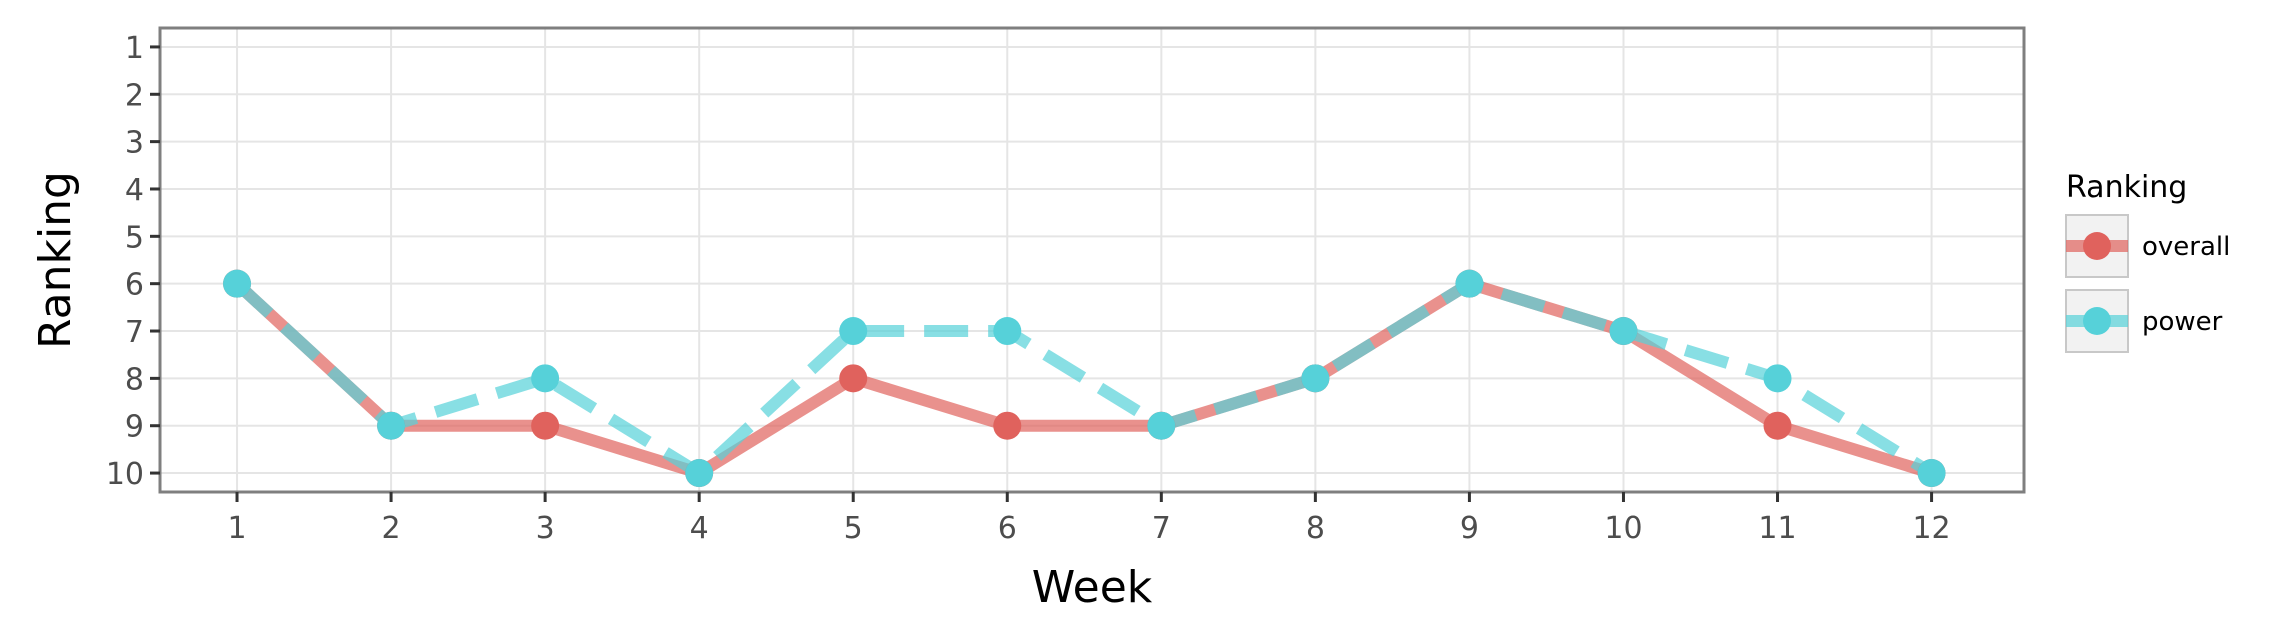 The height and width of the screenshot is (641, 2276). Describe the element at coordinates (1315, 528) in the screenshot. I see `x-tick-label: 8` at that location.